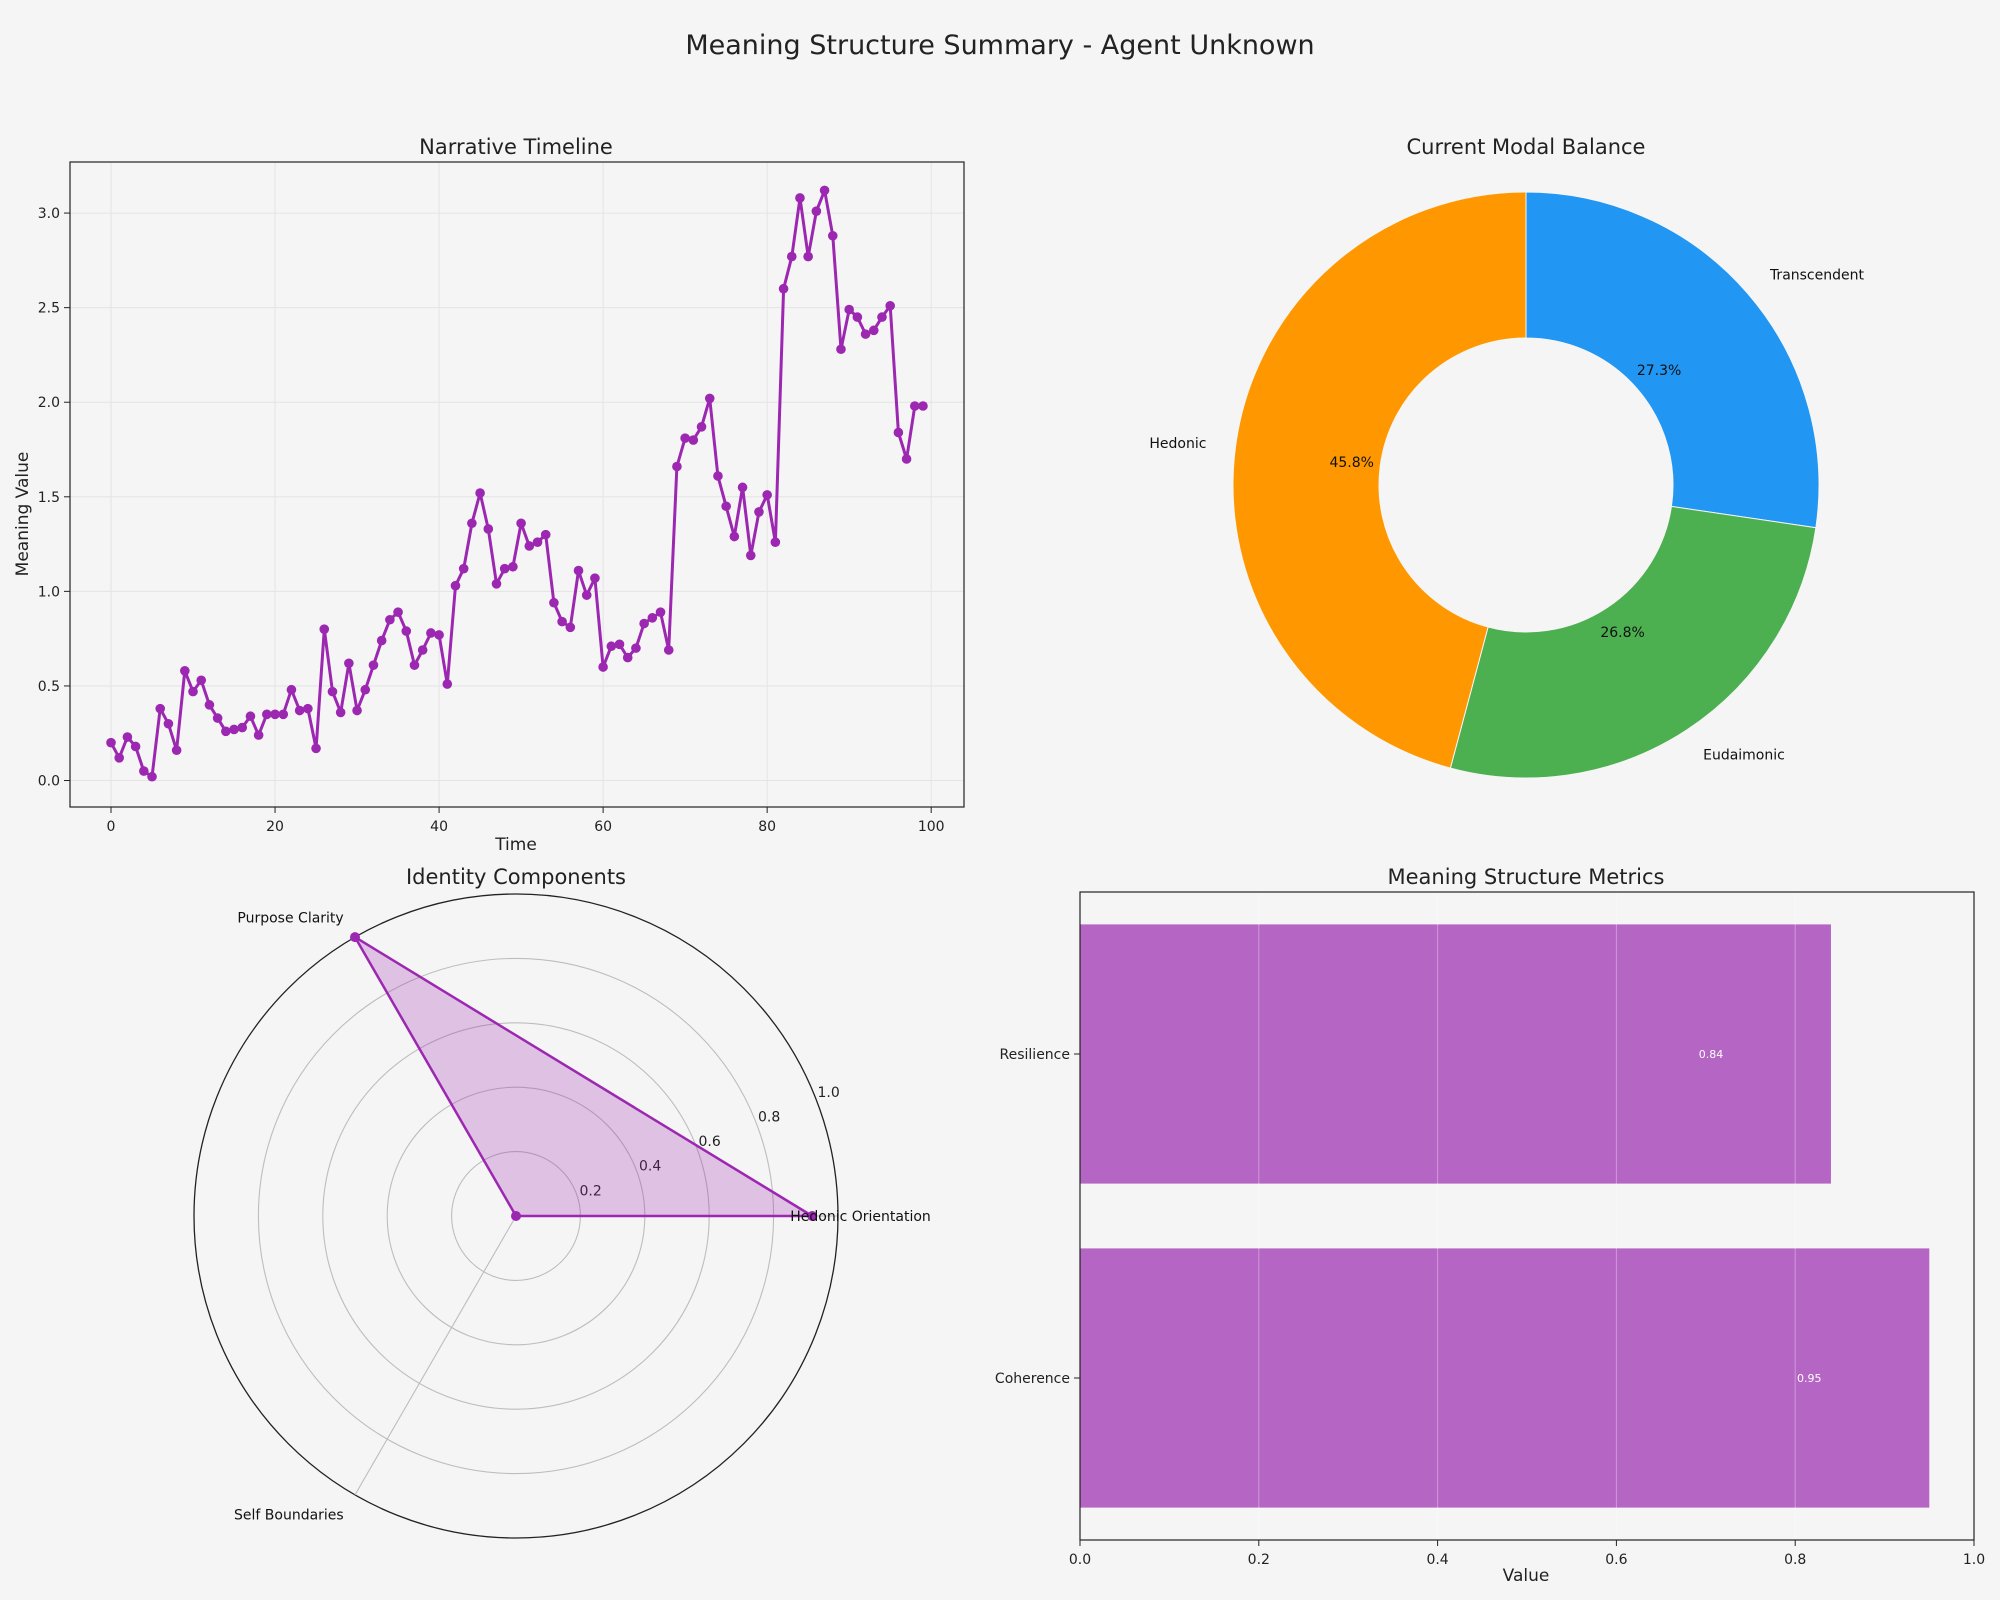 This screenshot has width=2000, height=1600. Describe the element at coordinates (1526, 147) in the screenshot. I see `modal-balance-title: Current Modal Balance` at that location.